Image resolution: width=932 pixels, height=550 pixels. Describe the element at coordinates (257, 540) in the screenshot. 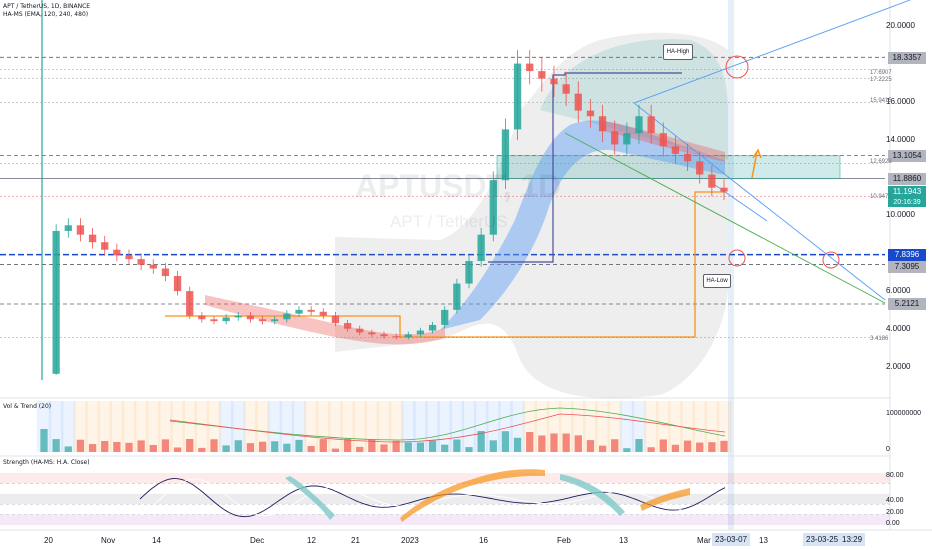

I see `time-tick: Dec` at that location.